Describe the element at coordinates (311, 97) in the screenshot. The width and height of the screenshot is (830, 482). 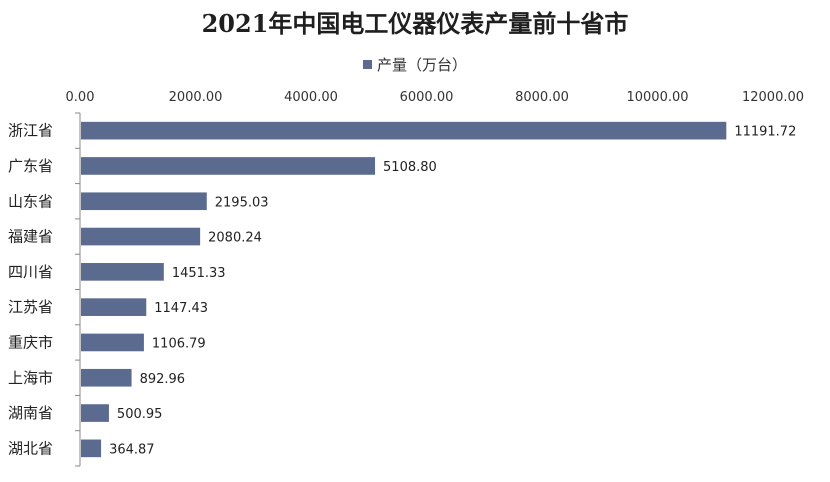
I see `x-tick-label: 4000.00` at that location.